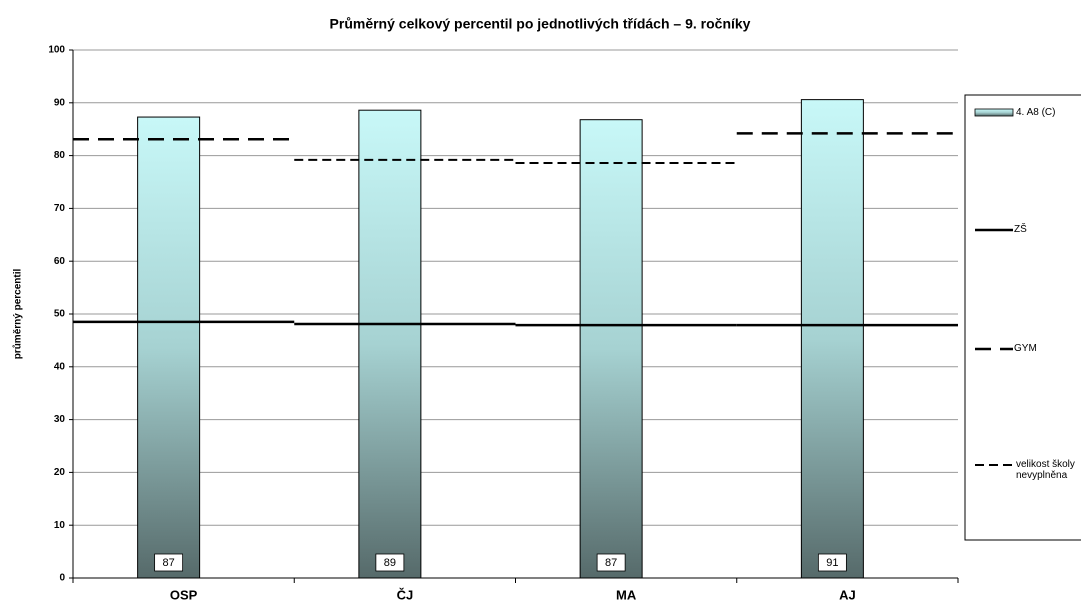 The image size is (1081, 606). I want to click on y-tick-label: 50, so click(60, 314).